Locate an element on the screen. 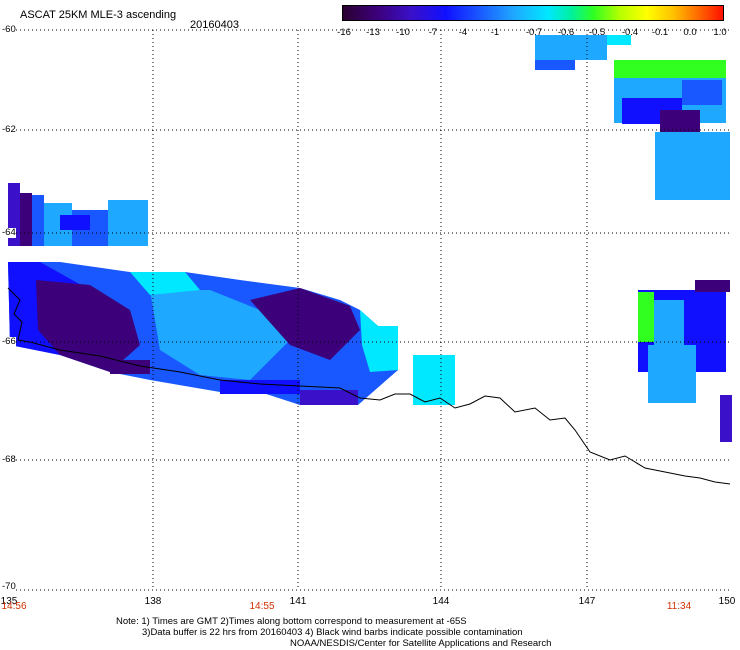 This screenshot has height=650, width=740. data-swath-main is located at coordinates (203, 333).